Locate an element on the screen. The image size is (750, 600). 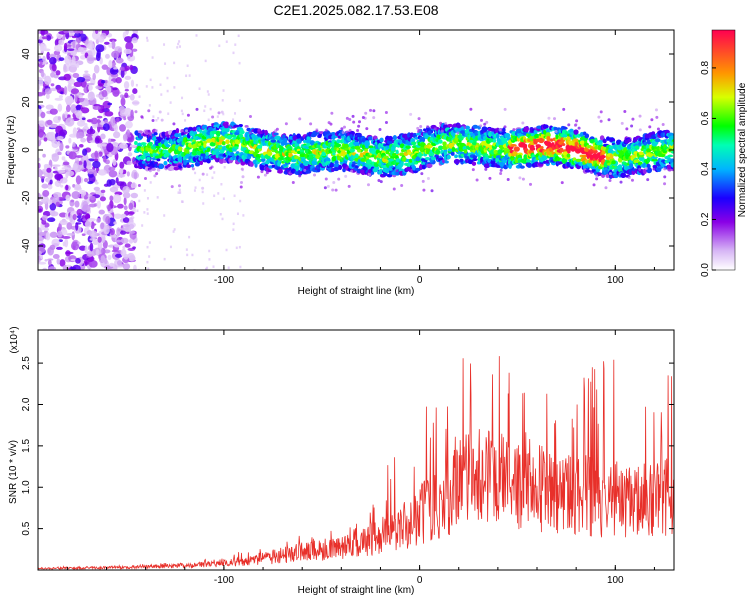
x-tick-label: 0 is located at coordinates (420, 280).